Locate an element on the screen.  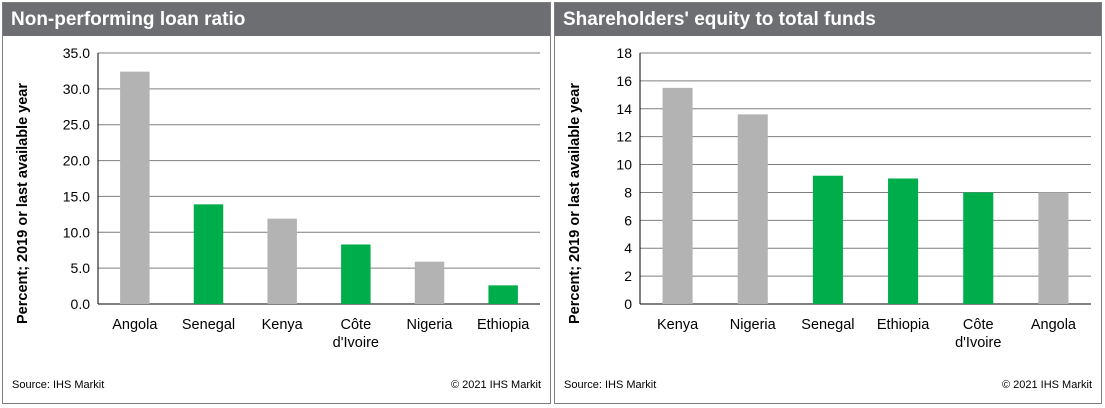
y-tick-label: 2 is located at coordinates (628, 276).